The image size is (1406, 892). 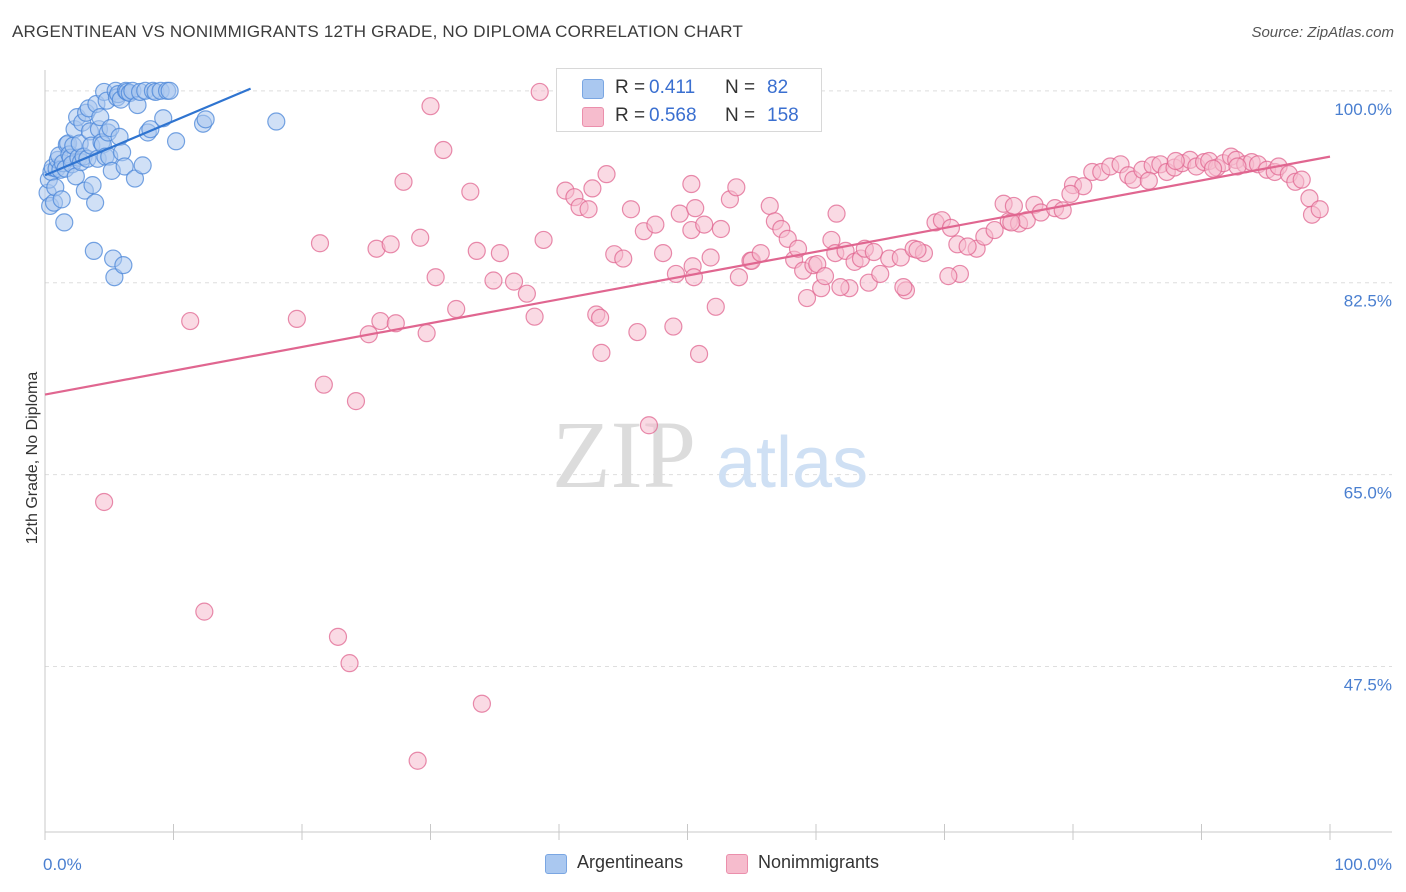 What do you see at coordinates (1368, 493) in the screenshot?
I see `y-tick-label: 65.0%` at bounding box center [1368, 493].